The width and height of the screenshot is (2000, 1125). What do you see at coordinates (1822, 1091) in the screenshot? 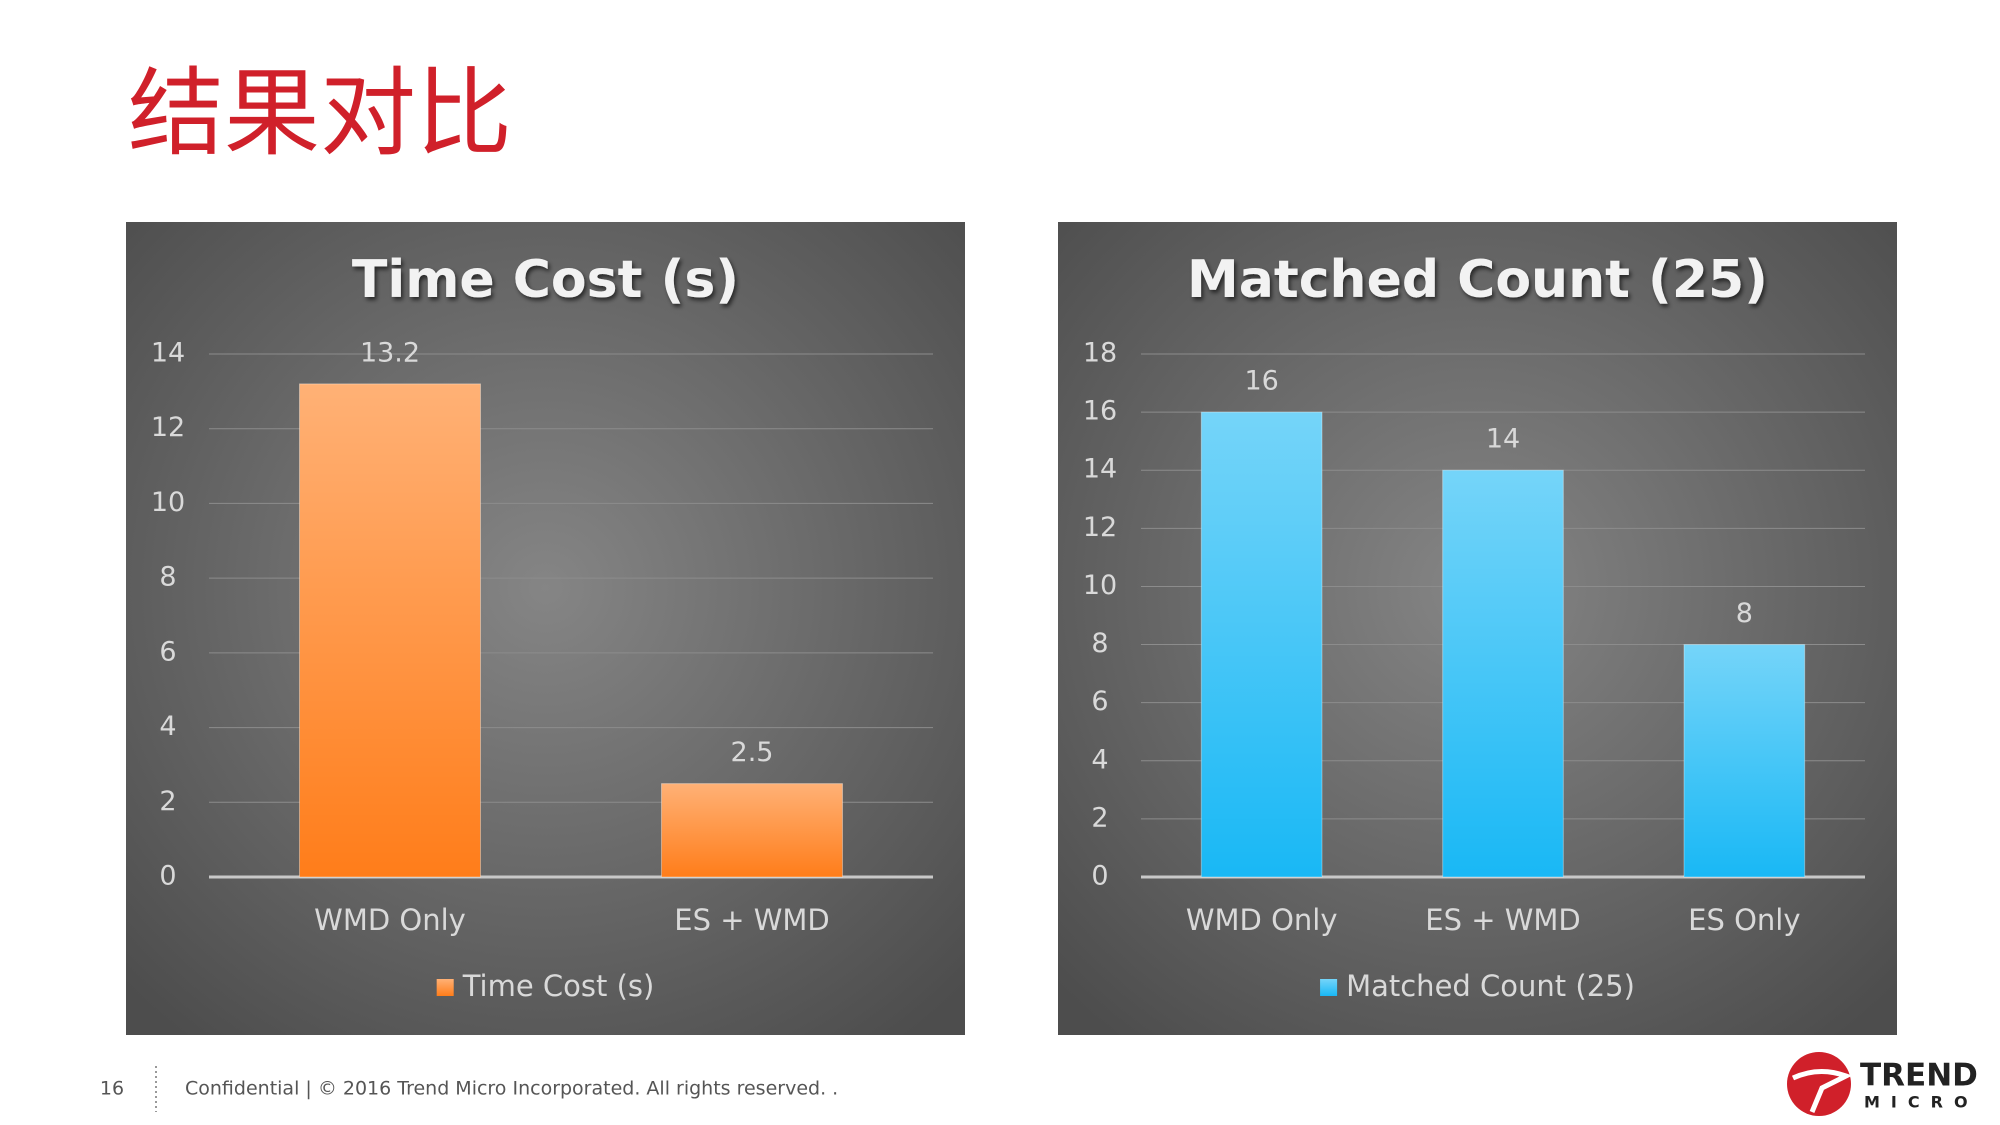
I see `logo-swoosh` at bounding box center [1822, 1091].